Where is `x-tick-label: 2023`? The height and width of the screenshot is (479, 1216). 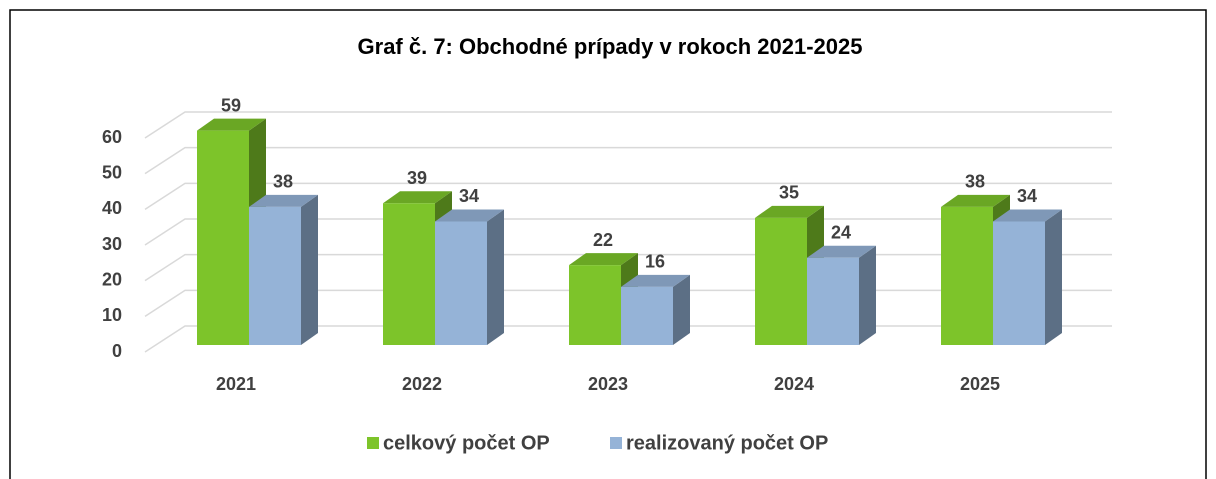 x-tick-label: 2023 is located at coordinates (608, 384).